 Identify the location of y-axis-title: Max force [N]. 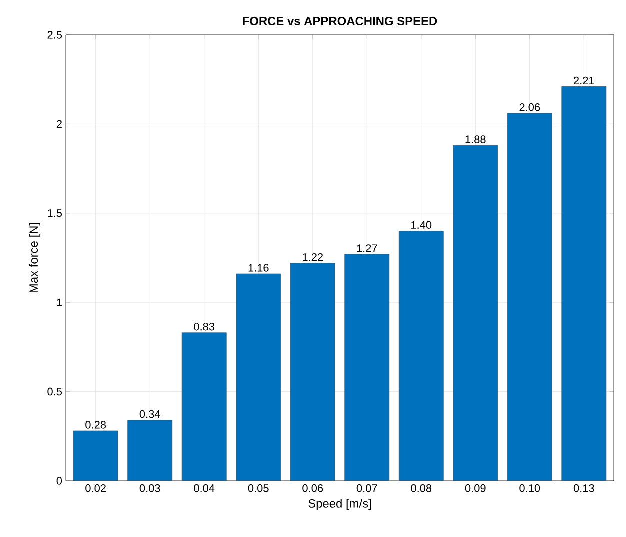
(34, 258).